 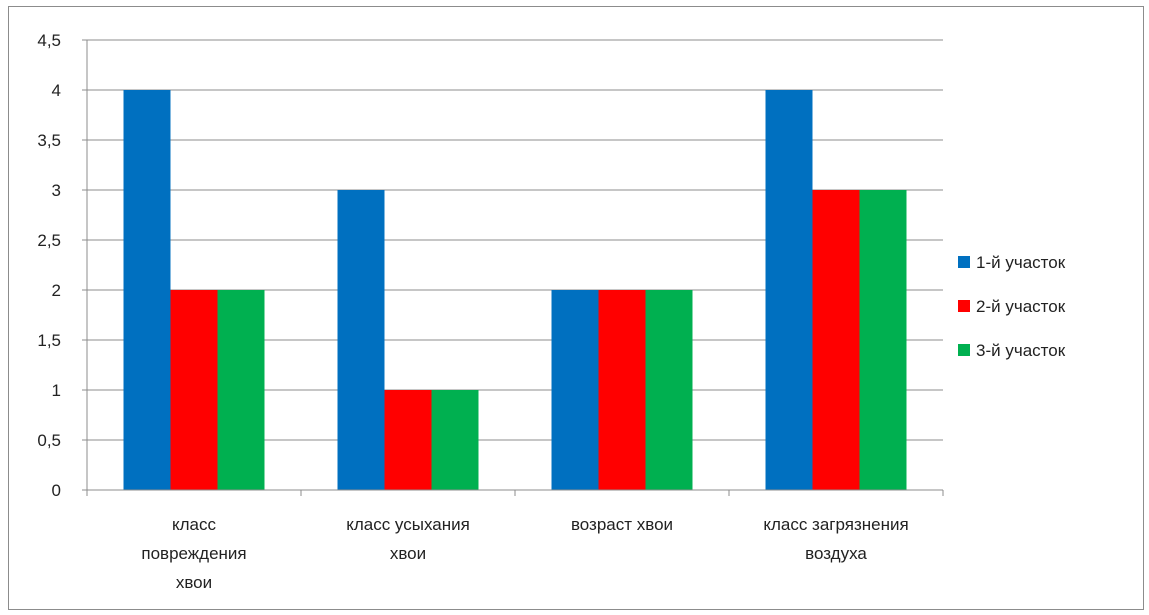 What do you see at coordinates (622, 524) in the screenshot?
I see `x-category-label: возраст хвои` at bounding box center [622, 524].